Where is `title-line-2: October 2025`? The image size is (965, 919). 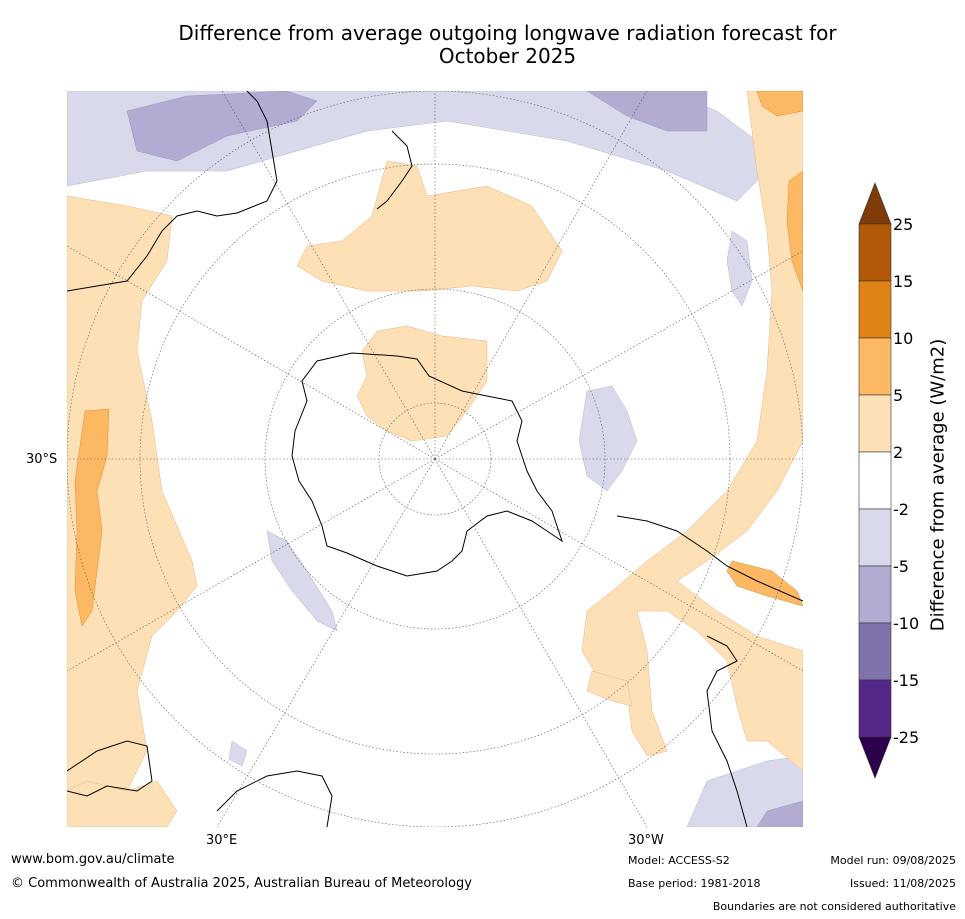
title-line-2: October 2025 is located at coordinates (507, 56).